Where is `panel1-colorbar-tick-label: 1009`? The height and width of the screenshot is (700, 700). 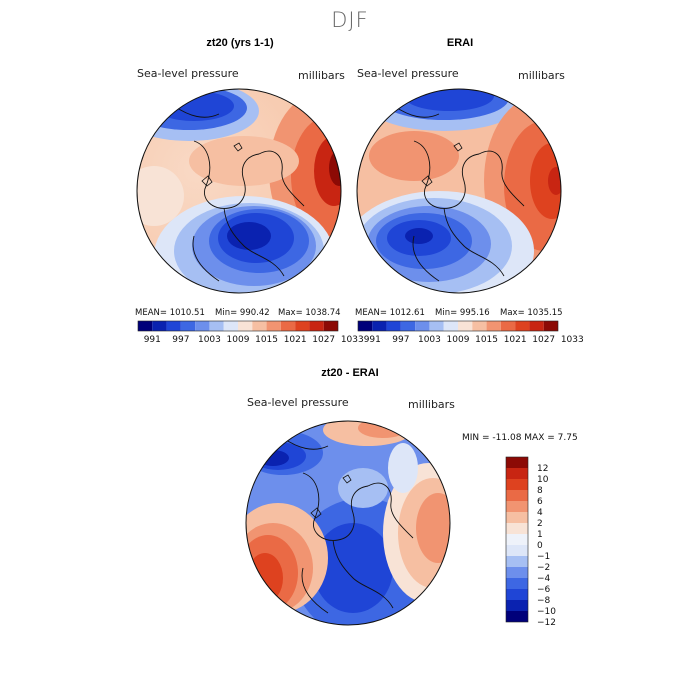 panel1-colorbar-tick-label: 1009 is located at coordinates (238, 340).